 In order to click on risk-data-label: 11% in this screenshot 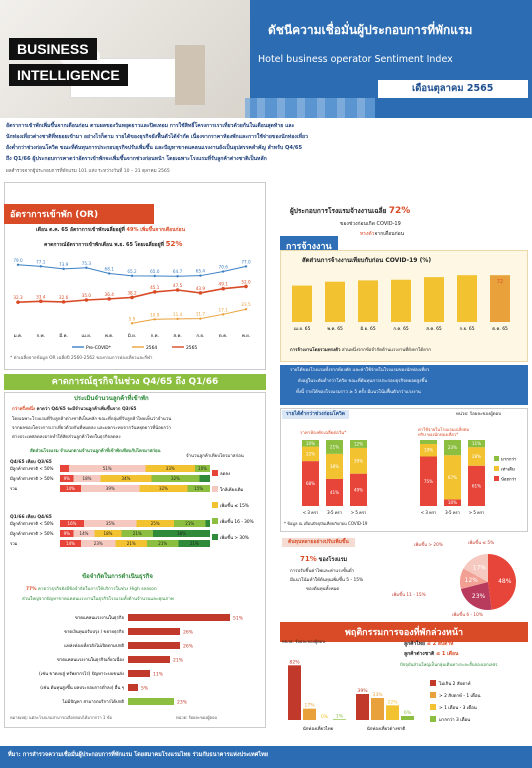, I will do `click(158, 675)`.